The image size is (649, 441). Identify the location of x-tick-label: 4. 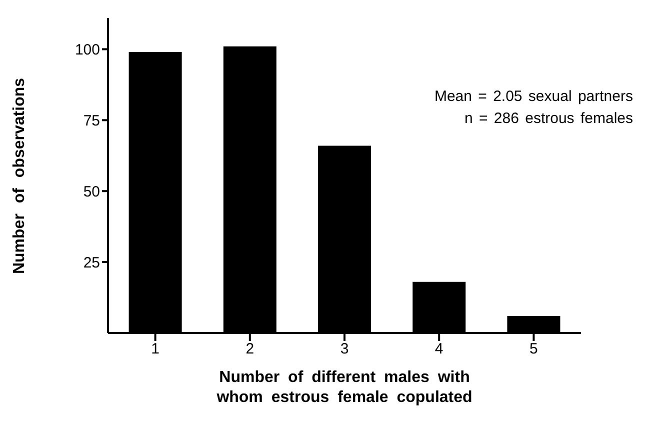
(439, 349).